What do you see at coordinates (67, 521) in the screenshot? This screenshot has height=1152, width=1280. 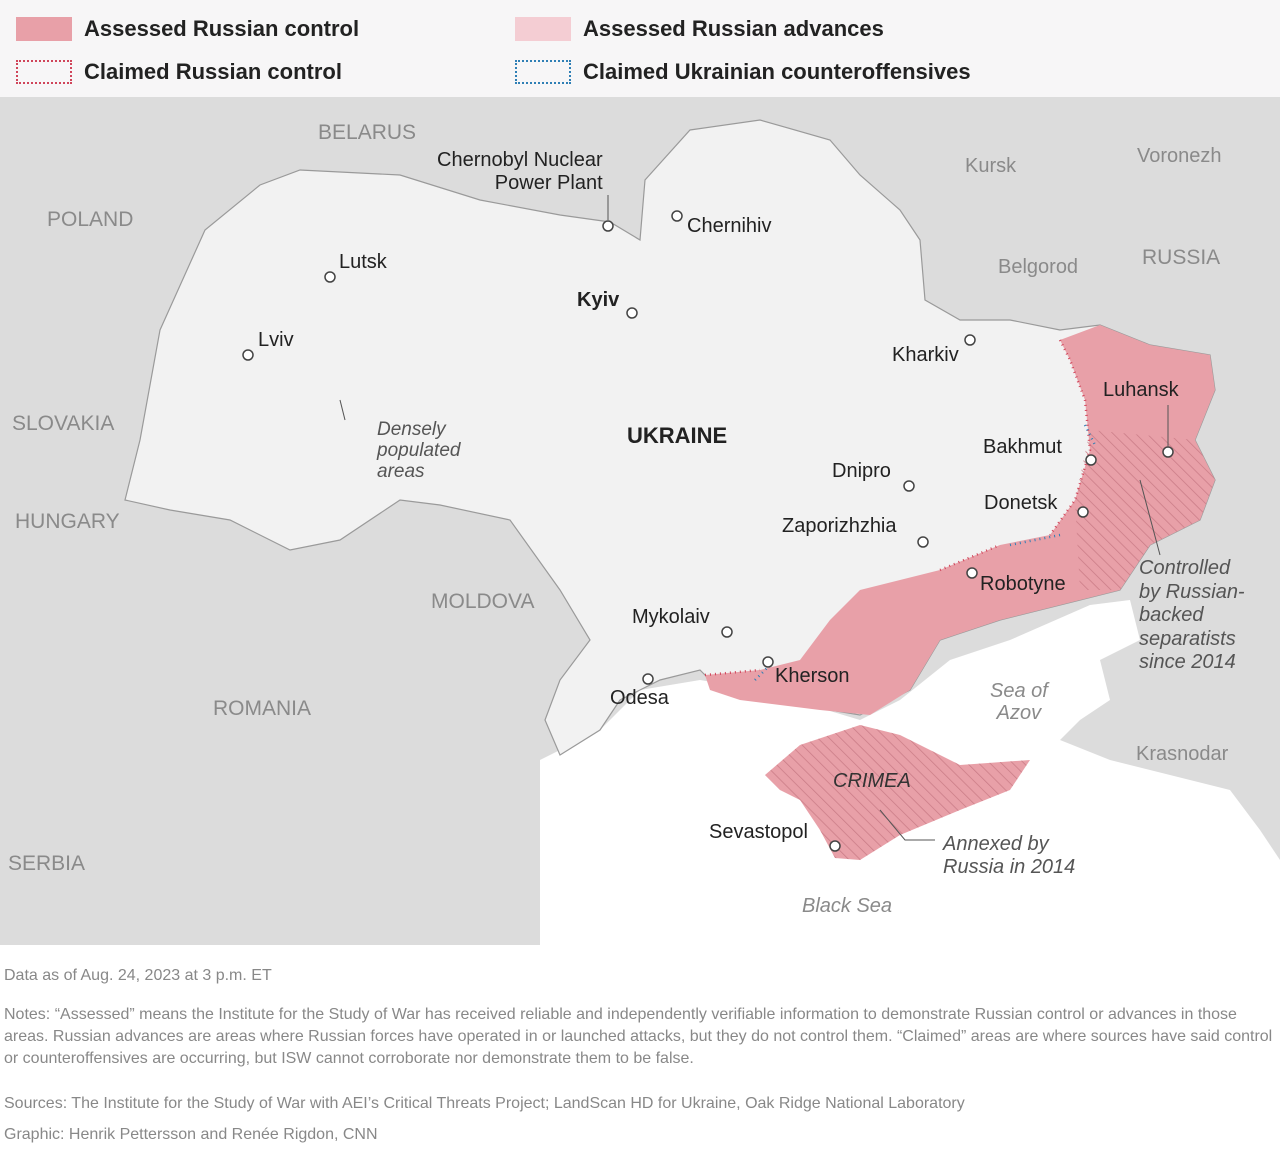 I see `label-hungary: HUNGARY` at bounding box center [67, 521].